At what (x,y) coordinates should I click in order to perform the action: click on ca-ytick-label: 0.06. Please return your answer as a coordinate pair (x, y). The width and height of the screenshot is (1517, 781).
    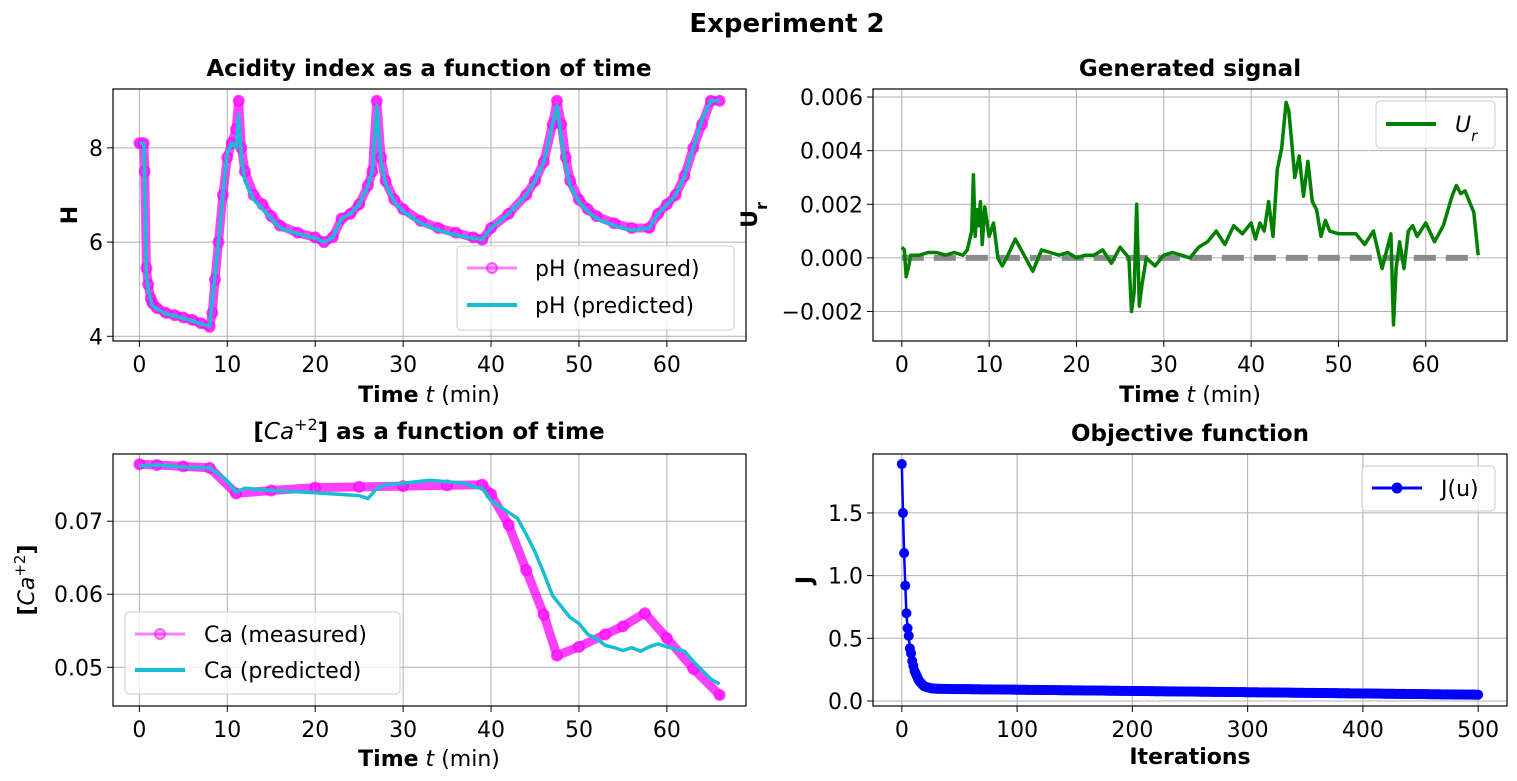
    Looking at the image, I should click on (78, 595).